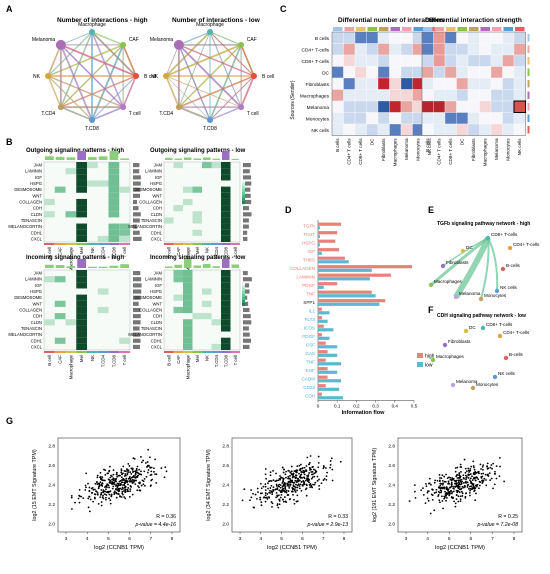 This screenshot has height=574, width=550. What do you see at coordinates (472, 327) in the screenshot?
I see `network-node-label: DC` at bounding box center [472, 327].